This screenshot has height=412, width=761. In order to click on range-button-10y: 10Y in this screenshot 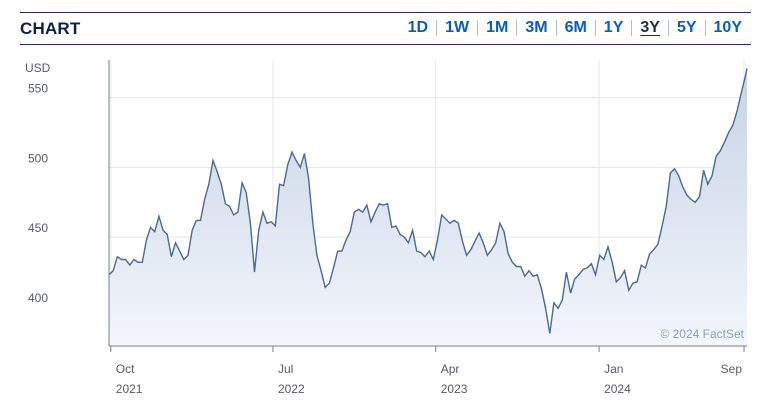, I will do `click(727, 27)`.